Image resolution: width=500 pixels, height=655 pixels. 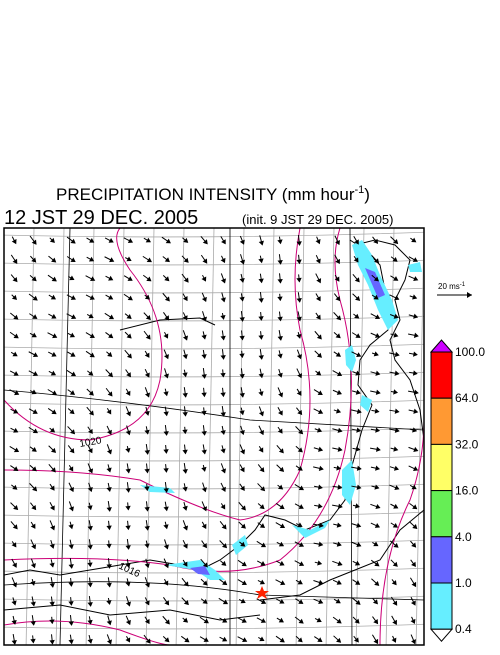 I want to click on precip-area, so click(x=349, y=482).